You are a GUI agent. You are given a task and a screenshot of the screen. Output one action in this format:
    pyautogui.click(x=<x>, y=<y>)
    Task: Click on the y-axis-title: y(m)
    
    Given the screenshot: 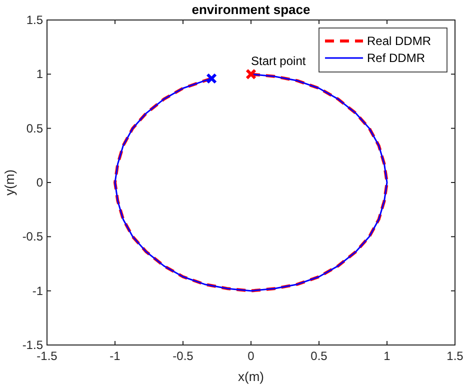 What is the action you would take?
    pyautogui.click(x=9, y=183)
    